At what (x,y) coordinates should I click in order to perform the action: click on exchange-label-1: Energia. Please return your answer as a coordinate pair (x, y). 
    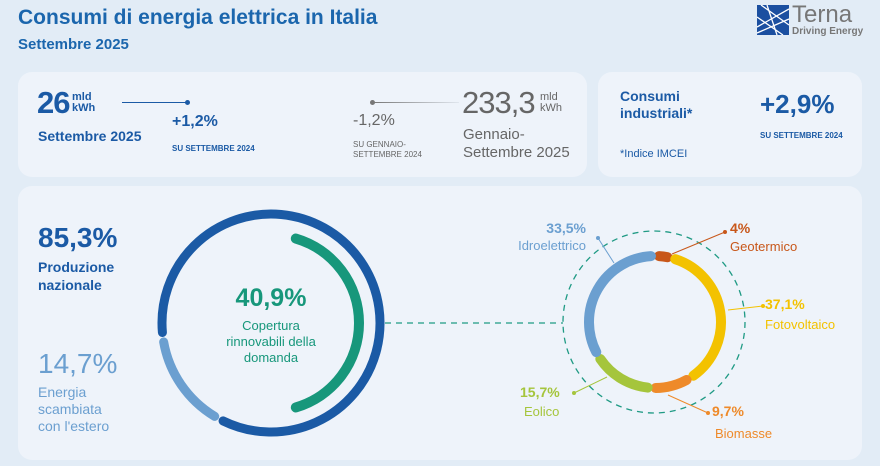
    Looking at the image, I should click on (62, 392).